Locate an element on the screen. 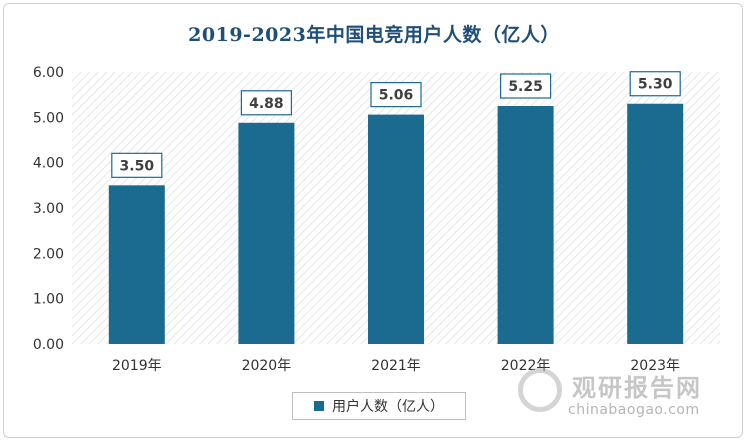 This screenshot has width=748, height=443. y-tick-label: 2.00 is located at coordinates (48, 254).